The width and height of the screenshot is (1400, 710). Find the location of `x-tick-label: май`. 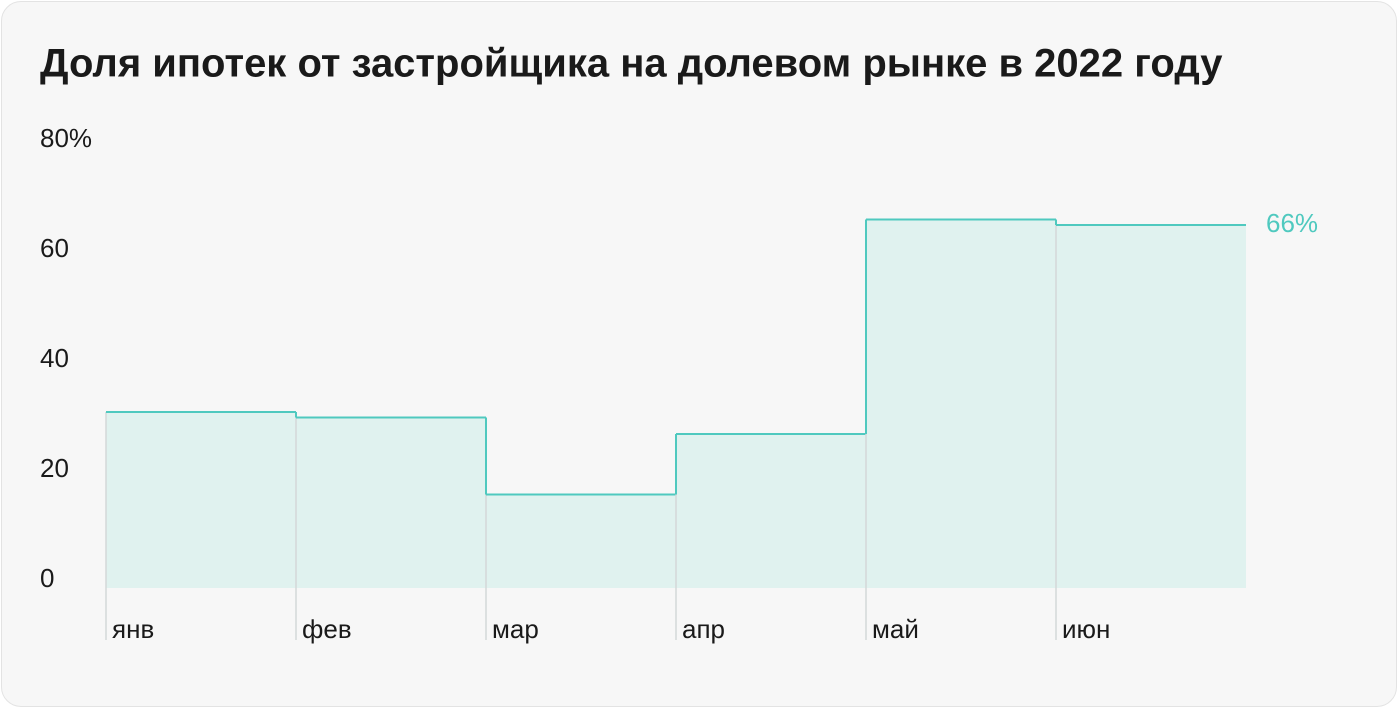

x-tick-label: май is located at coordinates (895, 629).